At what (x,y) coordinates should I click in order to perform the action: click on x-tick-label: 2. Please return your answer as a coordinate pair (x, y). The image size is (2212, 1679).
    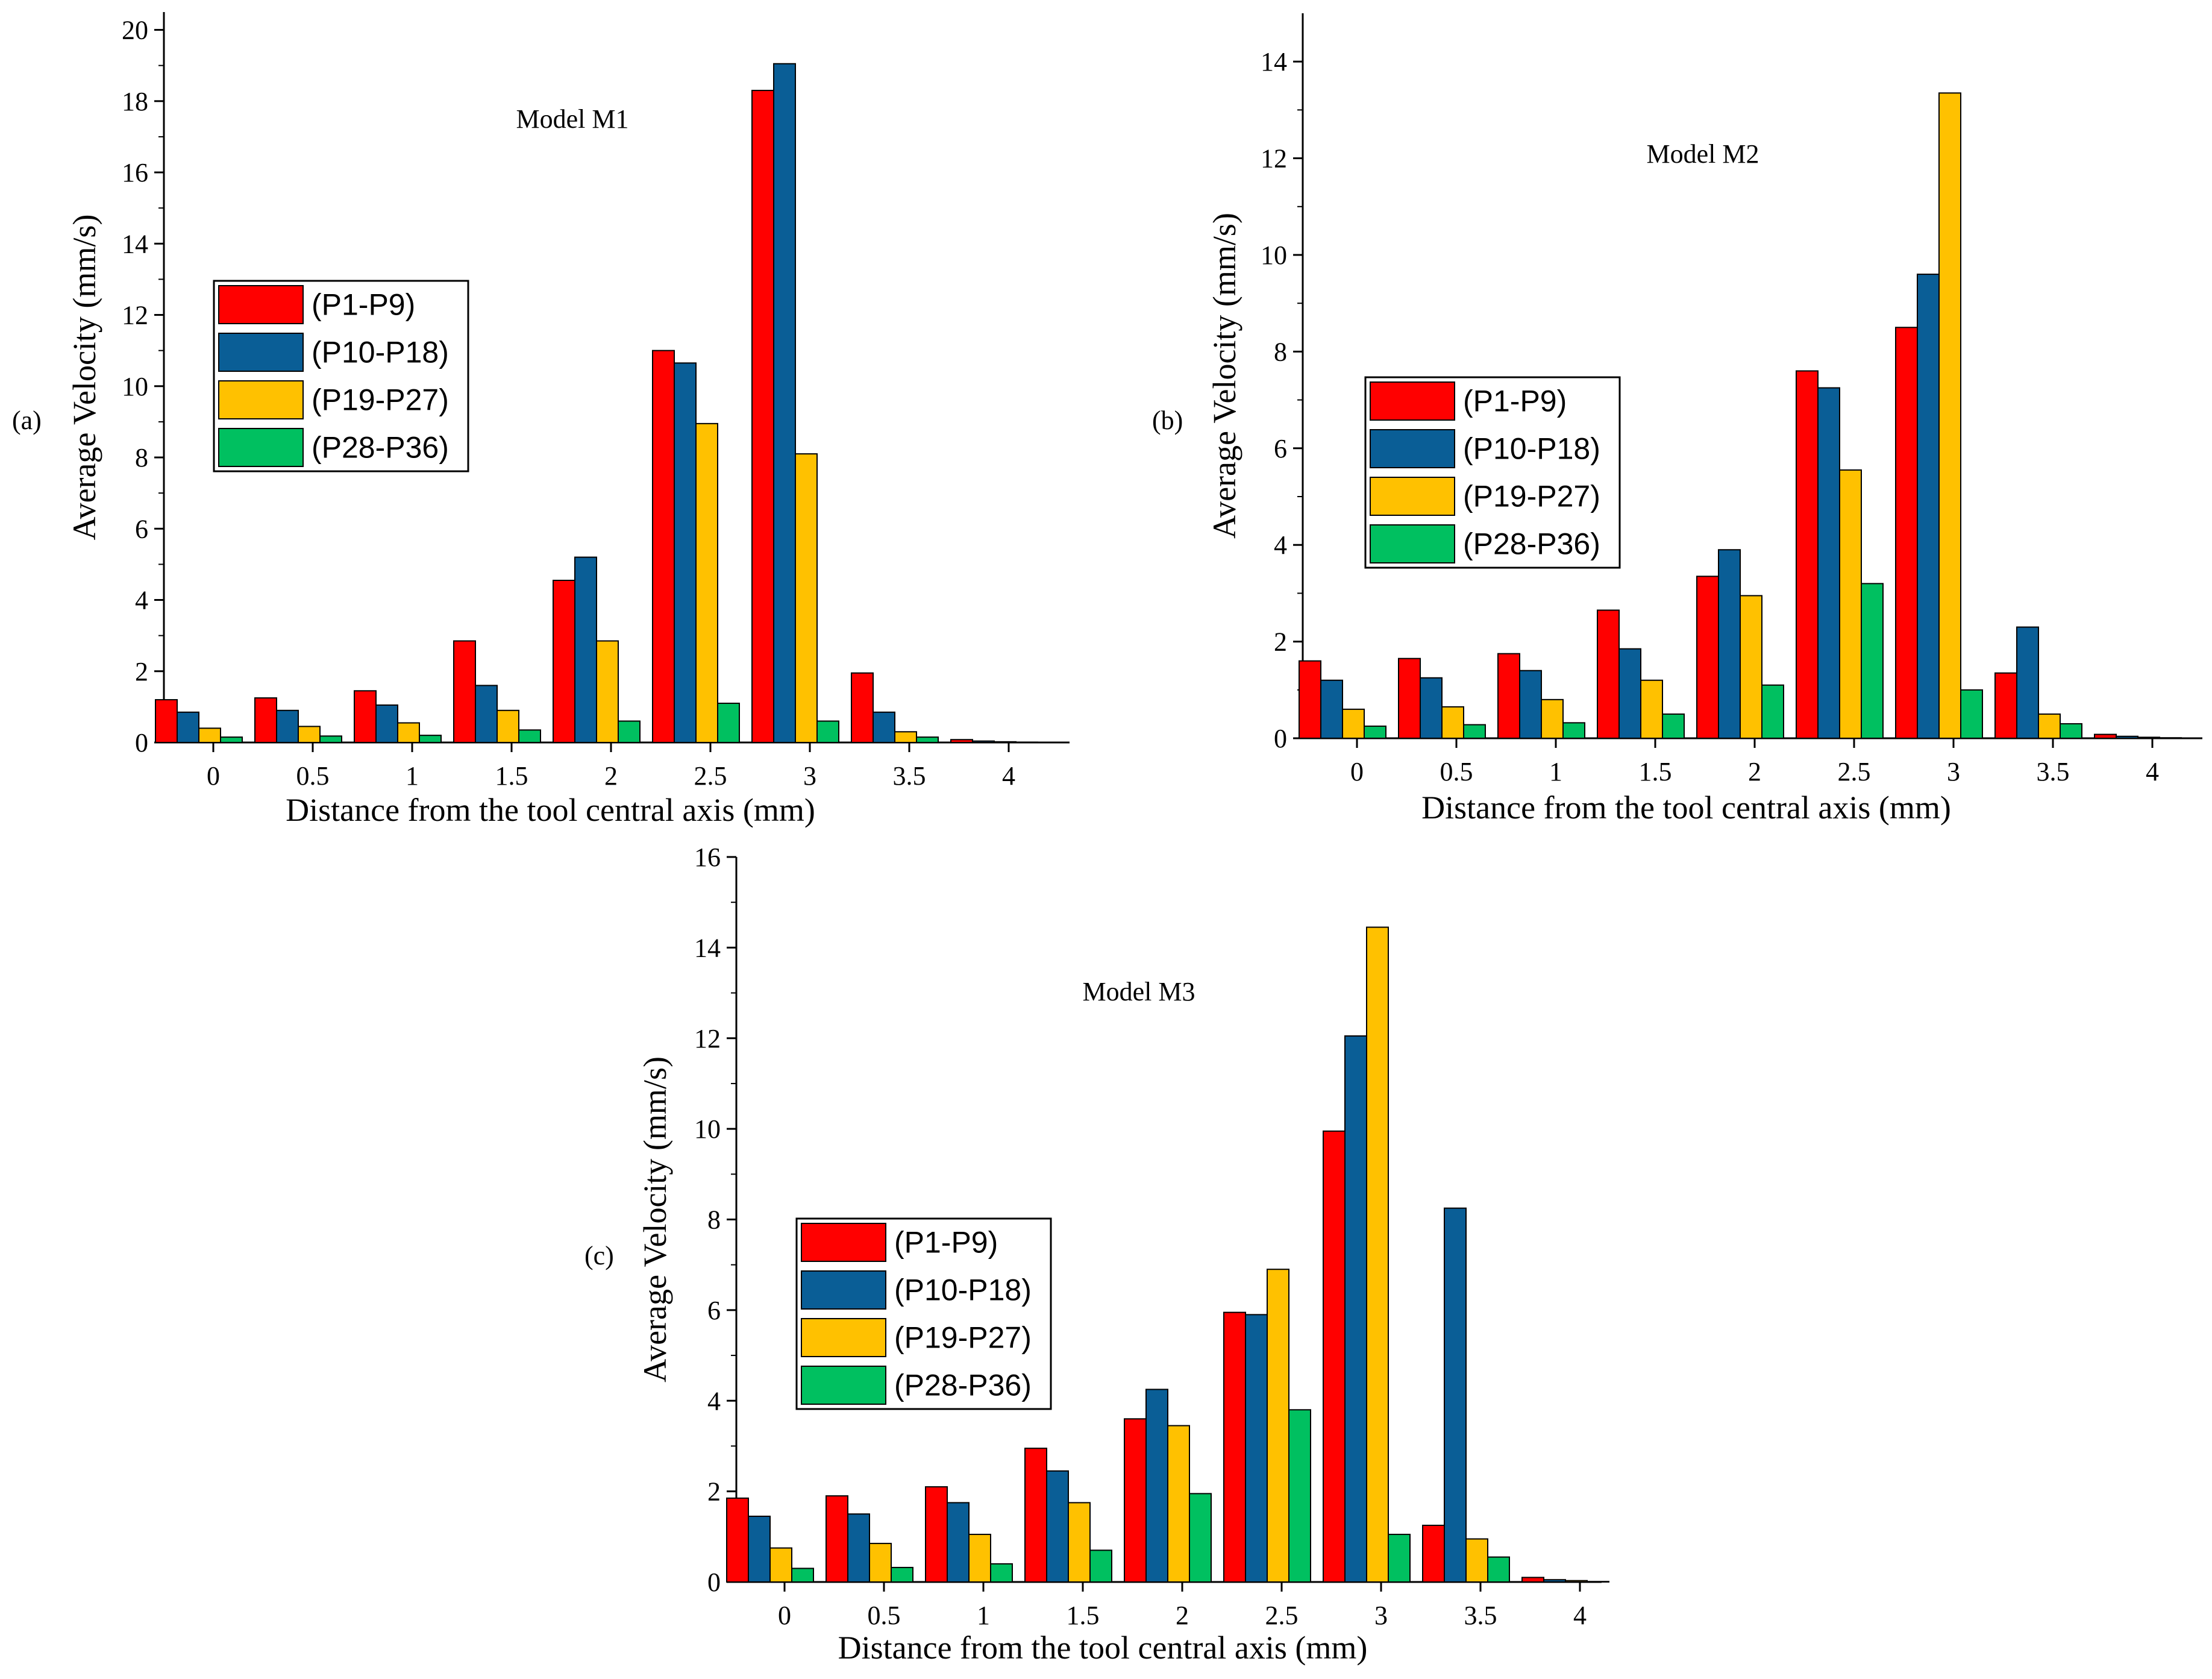
    Looking at the image, I should click on (611, 776).